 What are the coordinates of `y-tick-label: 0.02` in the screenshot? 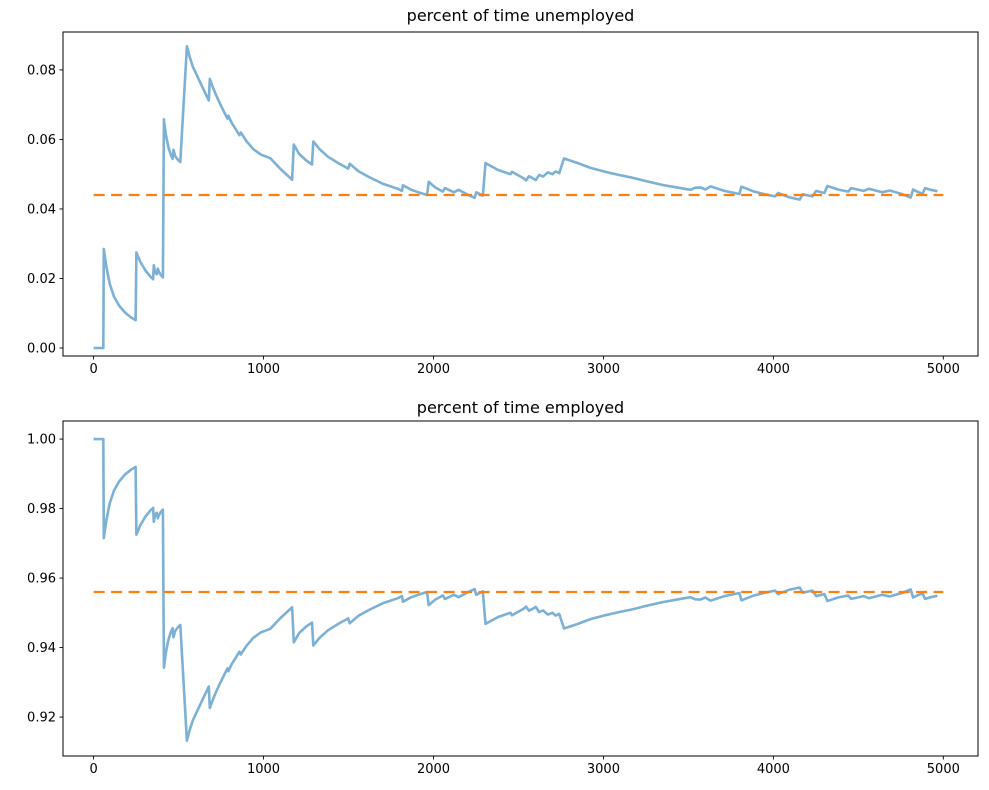 It's located at (41, 279).